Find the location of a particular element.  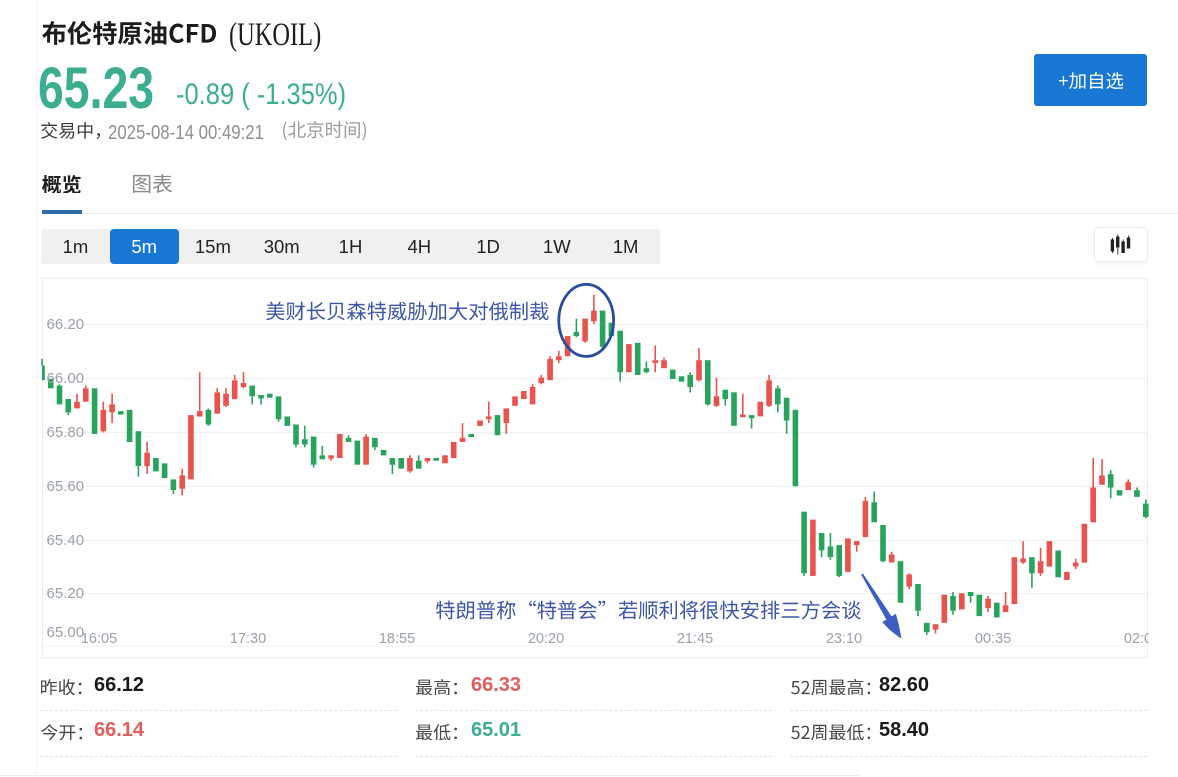

svg-text: 65.40 is located at coordinates (66, 540).